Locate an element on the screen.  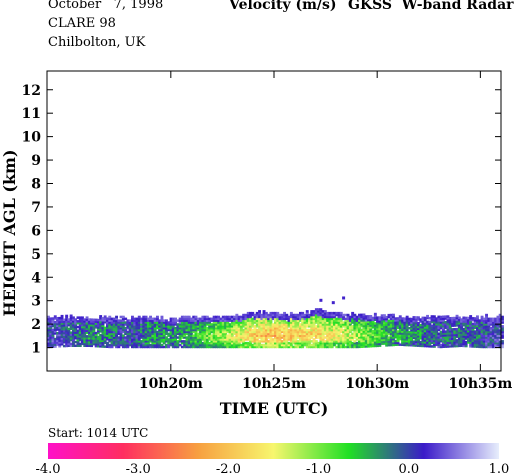
x-tick-label: 10h20m is located at coordinates (171, 384).